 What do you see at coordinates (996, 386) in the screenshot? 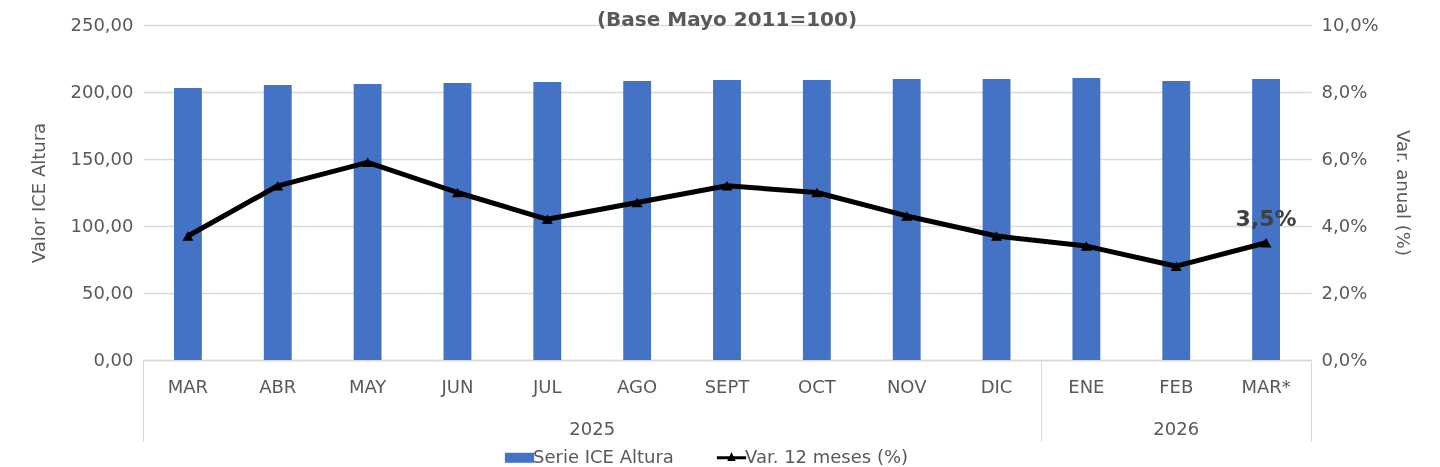
I see `x-tick-label: DIC` at bounding box center [996, 386].